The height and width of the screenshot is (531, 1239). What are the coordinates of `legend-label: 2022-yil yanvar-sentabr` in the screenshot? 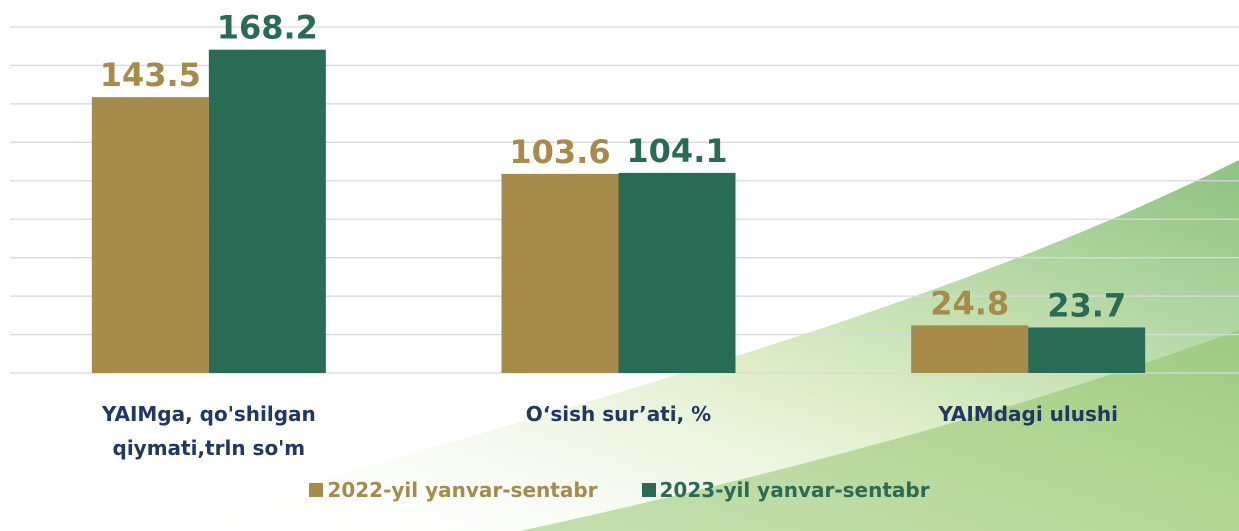 It's located at (462, 490).